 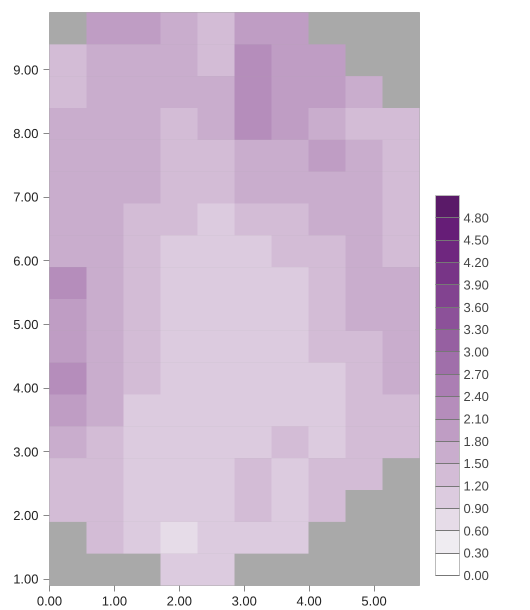 I want to click on color-bar-label: 1.80, so click(x=476, y=441).